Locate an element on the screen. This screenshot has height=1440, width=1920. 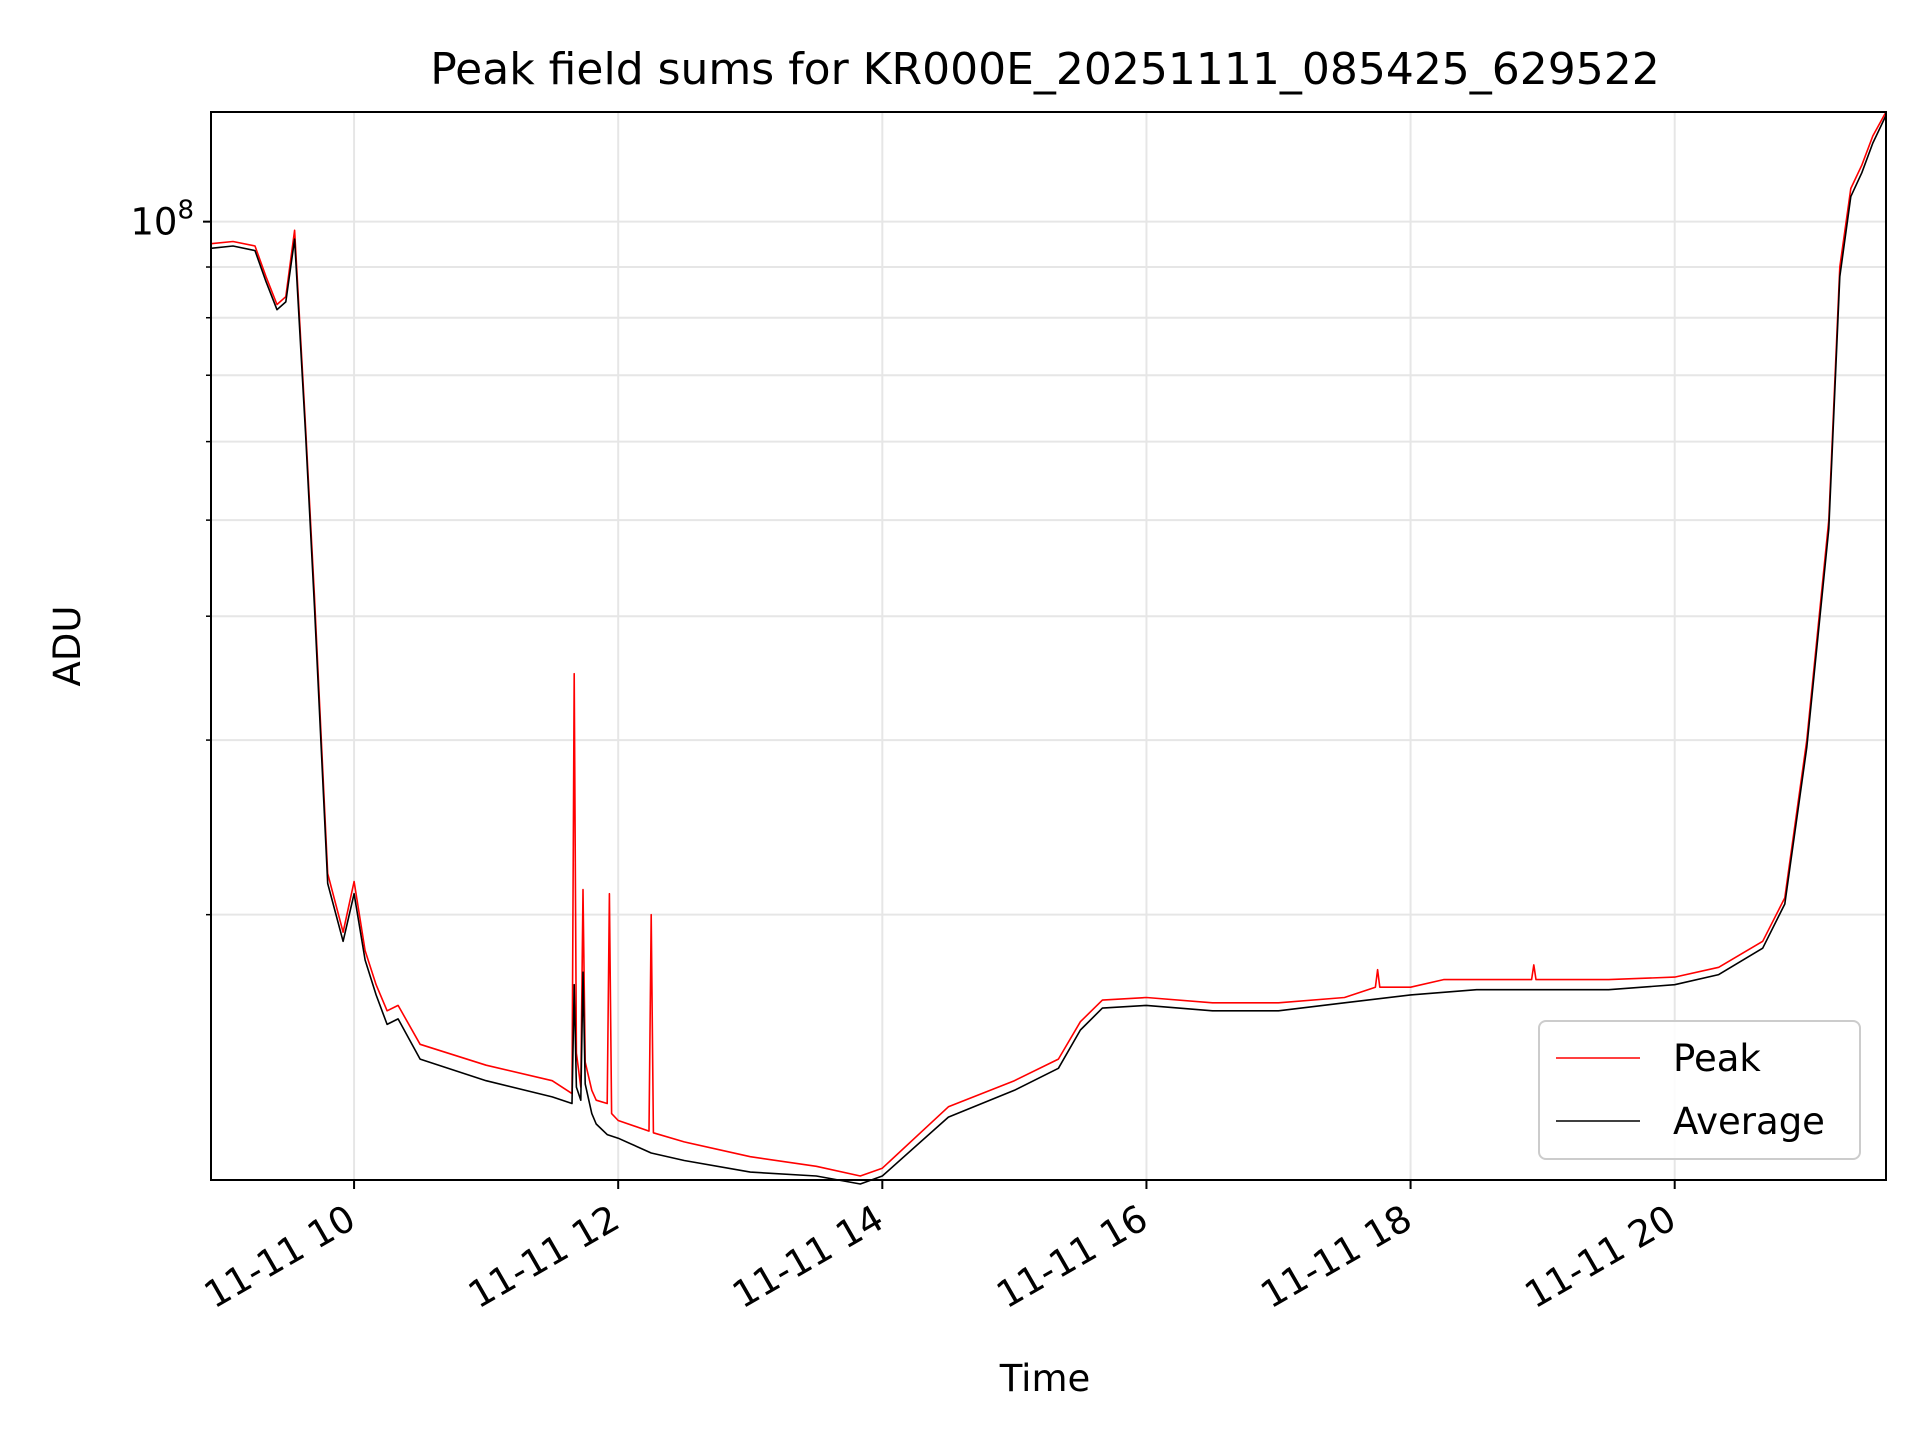
x-axis-label: Time is located at coordinates (1045, 1378).